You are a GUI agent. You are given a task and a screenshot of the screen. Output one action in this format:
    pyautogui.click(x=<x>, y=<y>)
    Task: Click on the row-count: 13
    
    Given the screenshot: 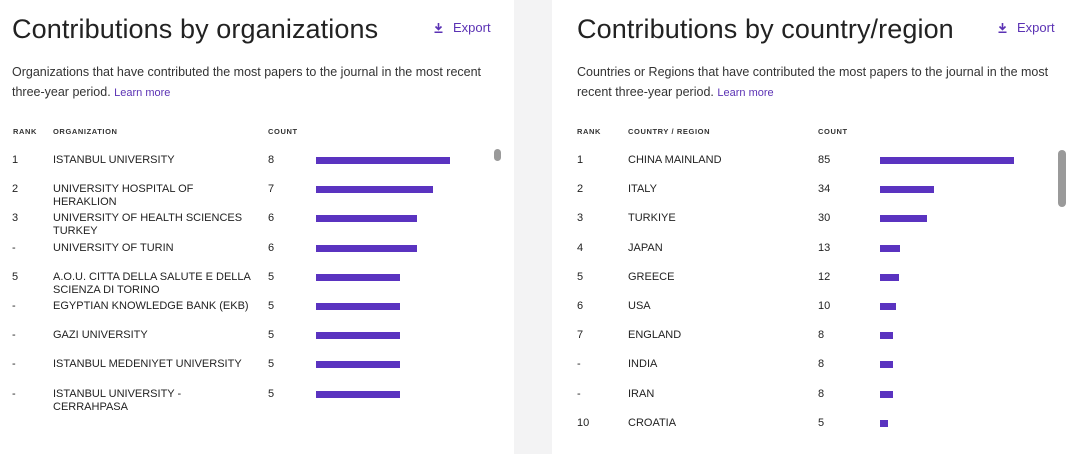 What is the action you would take?
    pyautogui.click(x=824, y=247)
    